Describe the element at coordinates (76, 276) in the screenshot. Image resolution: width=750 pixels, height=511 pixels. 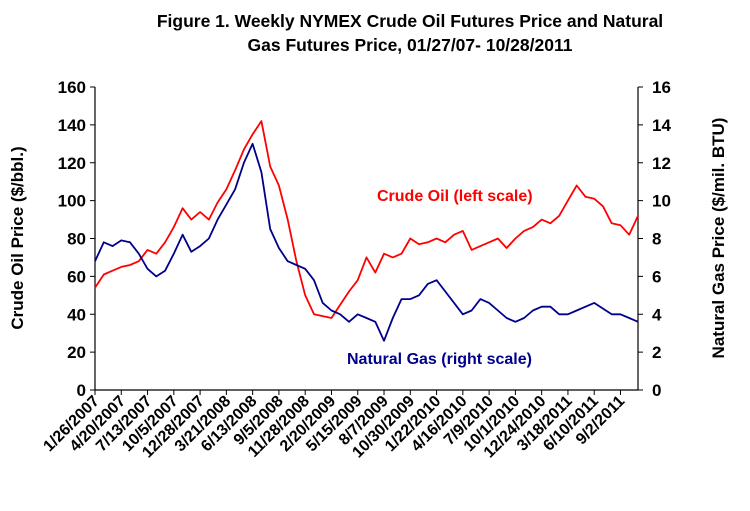
I see `y-left-tick-label: 60` at that location.